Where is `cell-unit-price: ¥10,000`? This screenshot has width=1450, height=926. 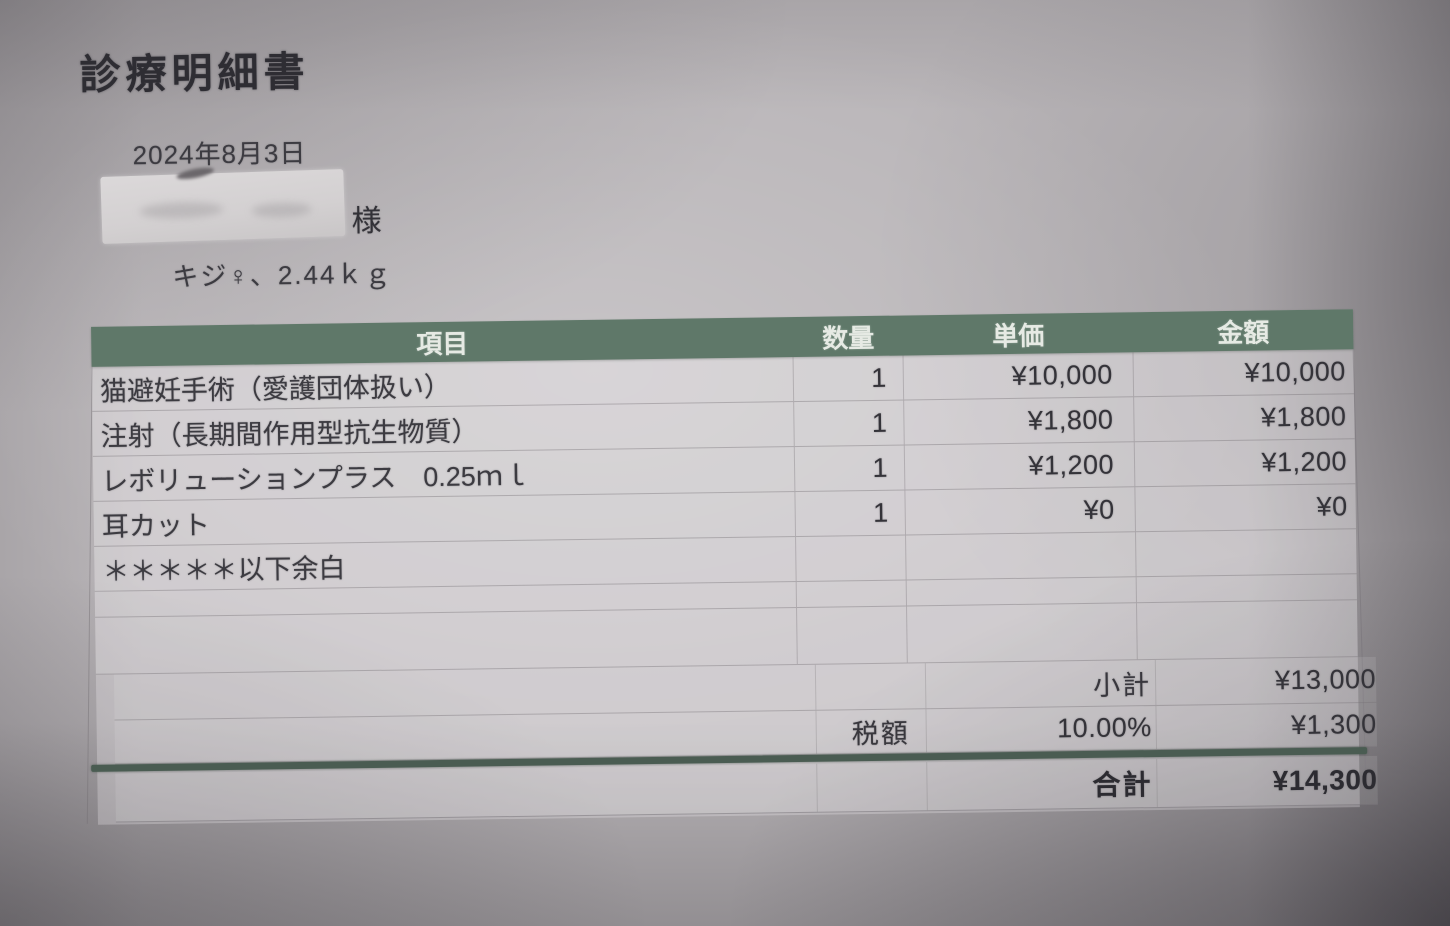 cell-unit-price: ¥10,000 is located at coordinates (1019, 376).